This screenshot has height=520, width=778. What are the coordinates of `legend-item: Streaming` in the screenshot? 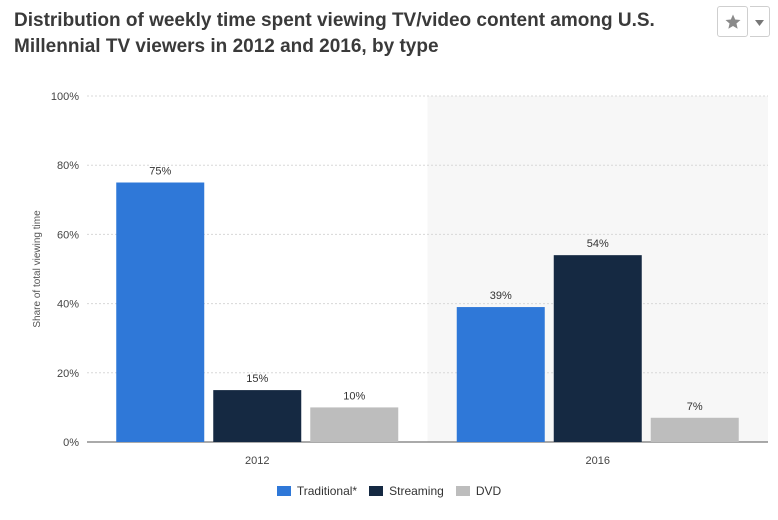 It's located at (406, 491).